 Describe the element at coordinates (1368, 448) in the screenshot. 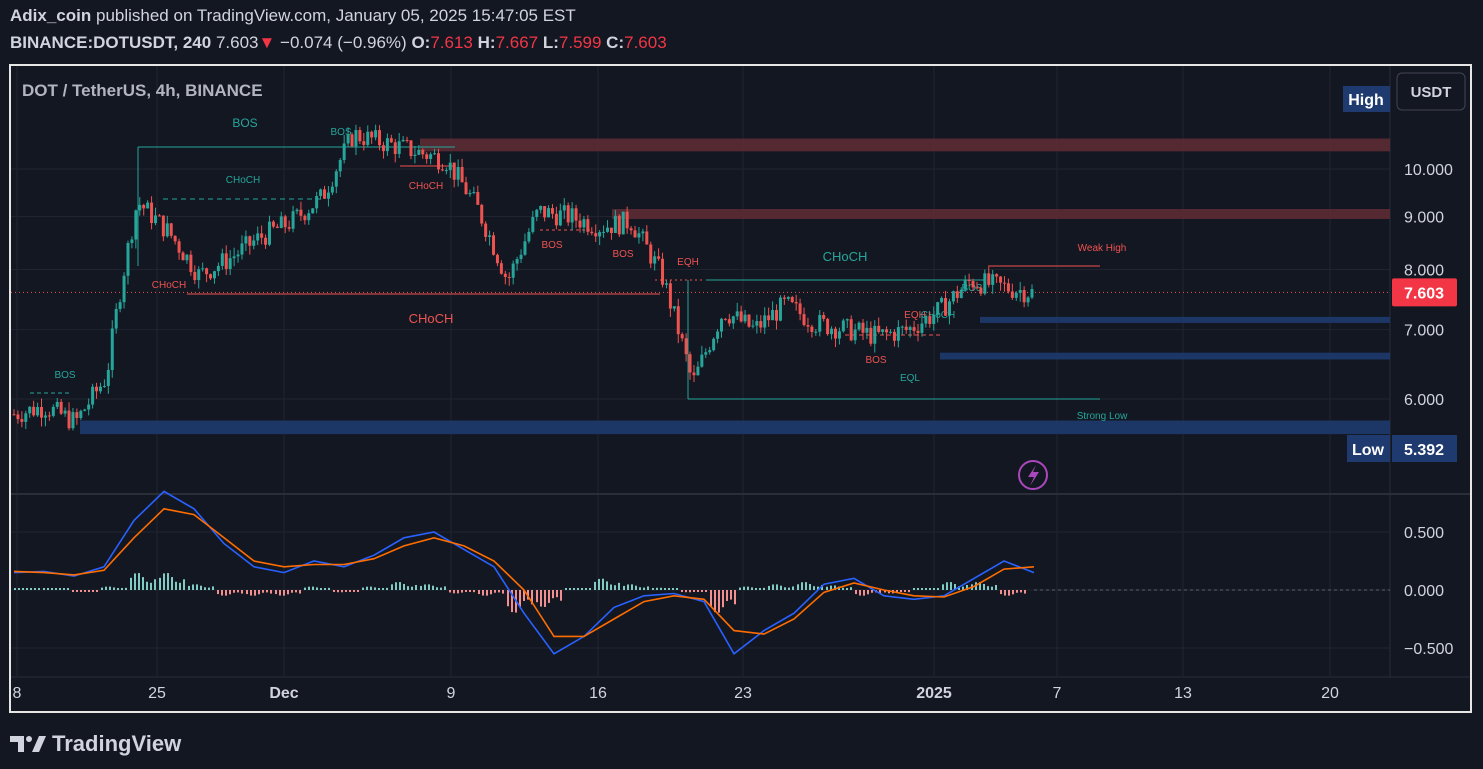

I see `low-tag` at that location.